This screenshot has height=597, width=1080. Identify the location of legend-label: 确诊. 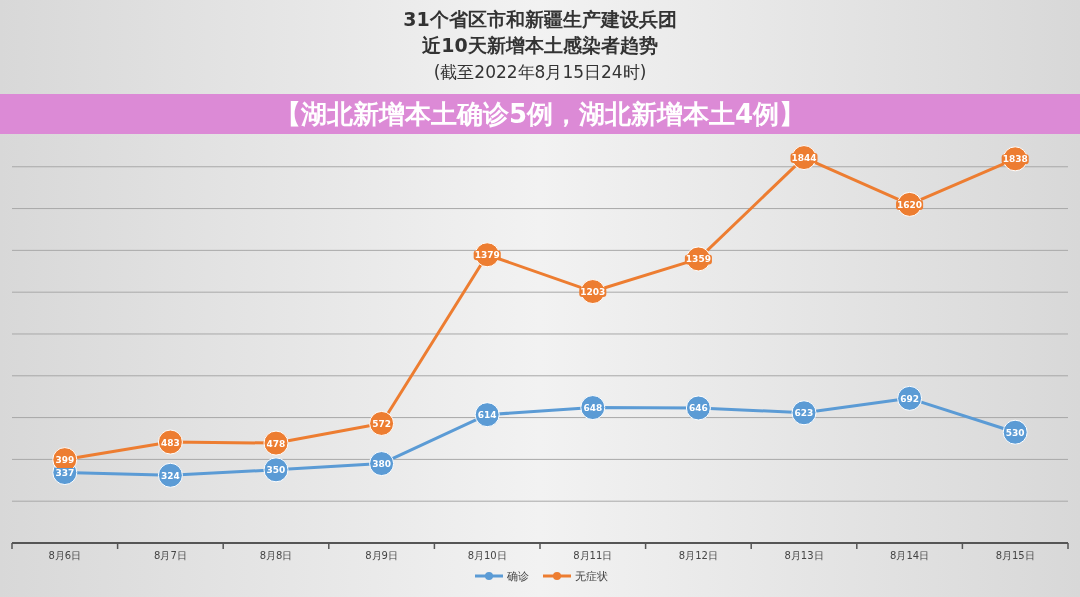
(517, 576).